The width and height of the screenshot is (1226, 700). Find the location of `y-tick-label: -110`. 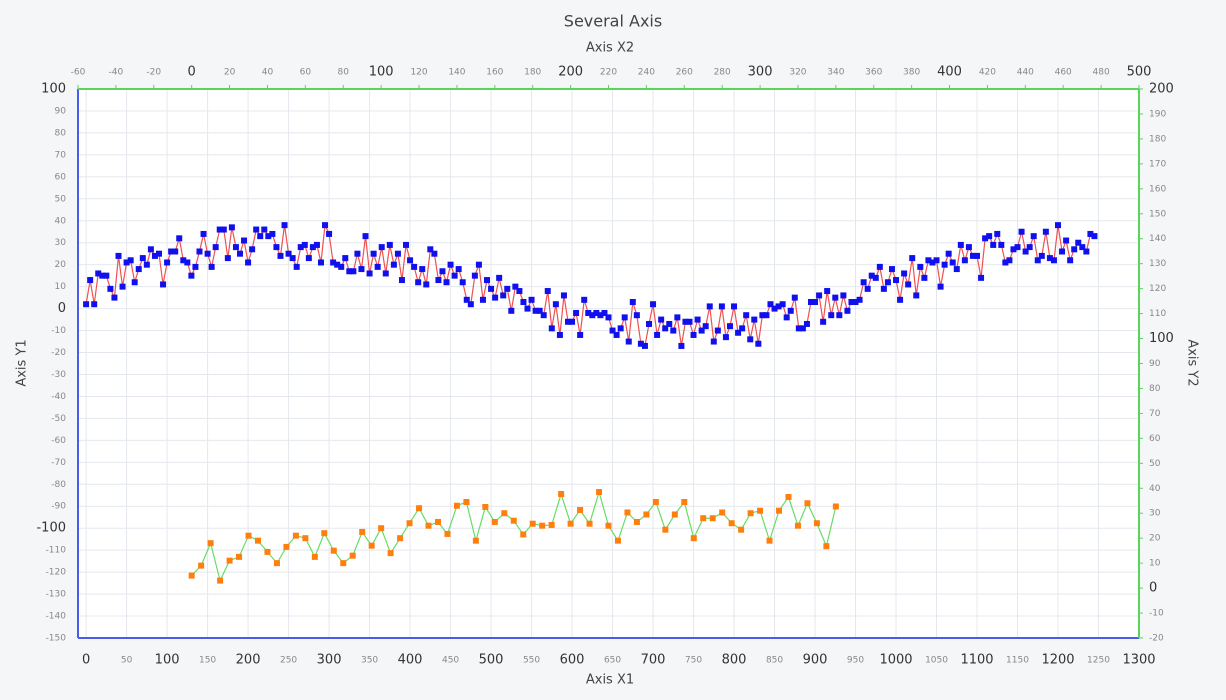

y-tick-label: -110 is located at coordinates (56, 551).